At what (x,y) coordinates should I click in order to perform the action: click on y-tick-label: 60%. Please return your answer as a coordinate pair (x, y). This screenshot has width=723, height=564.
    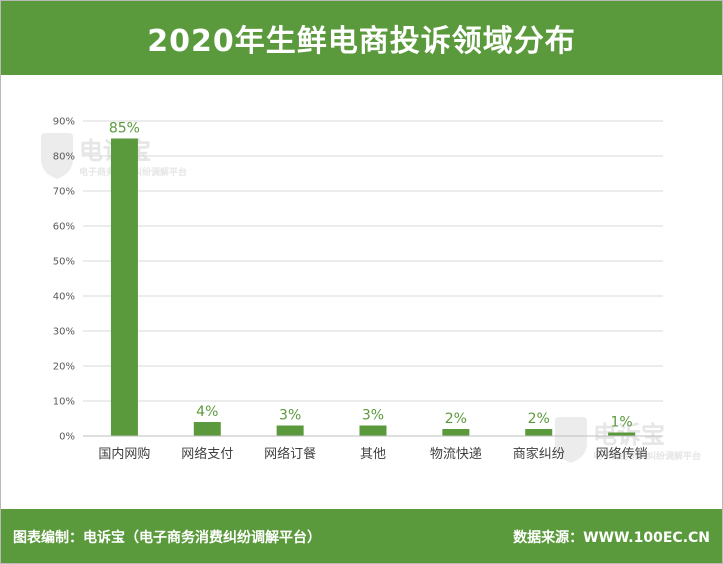
    Looking at the image, I should click on (64, 227).